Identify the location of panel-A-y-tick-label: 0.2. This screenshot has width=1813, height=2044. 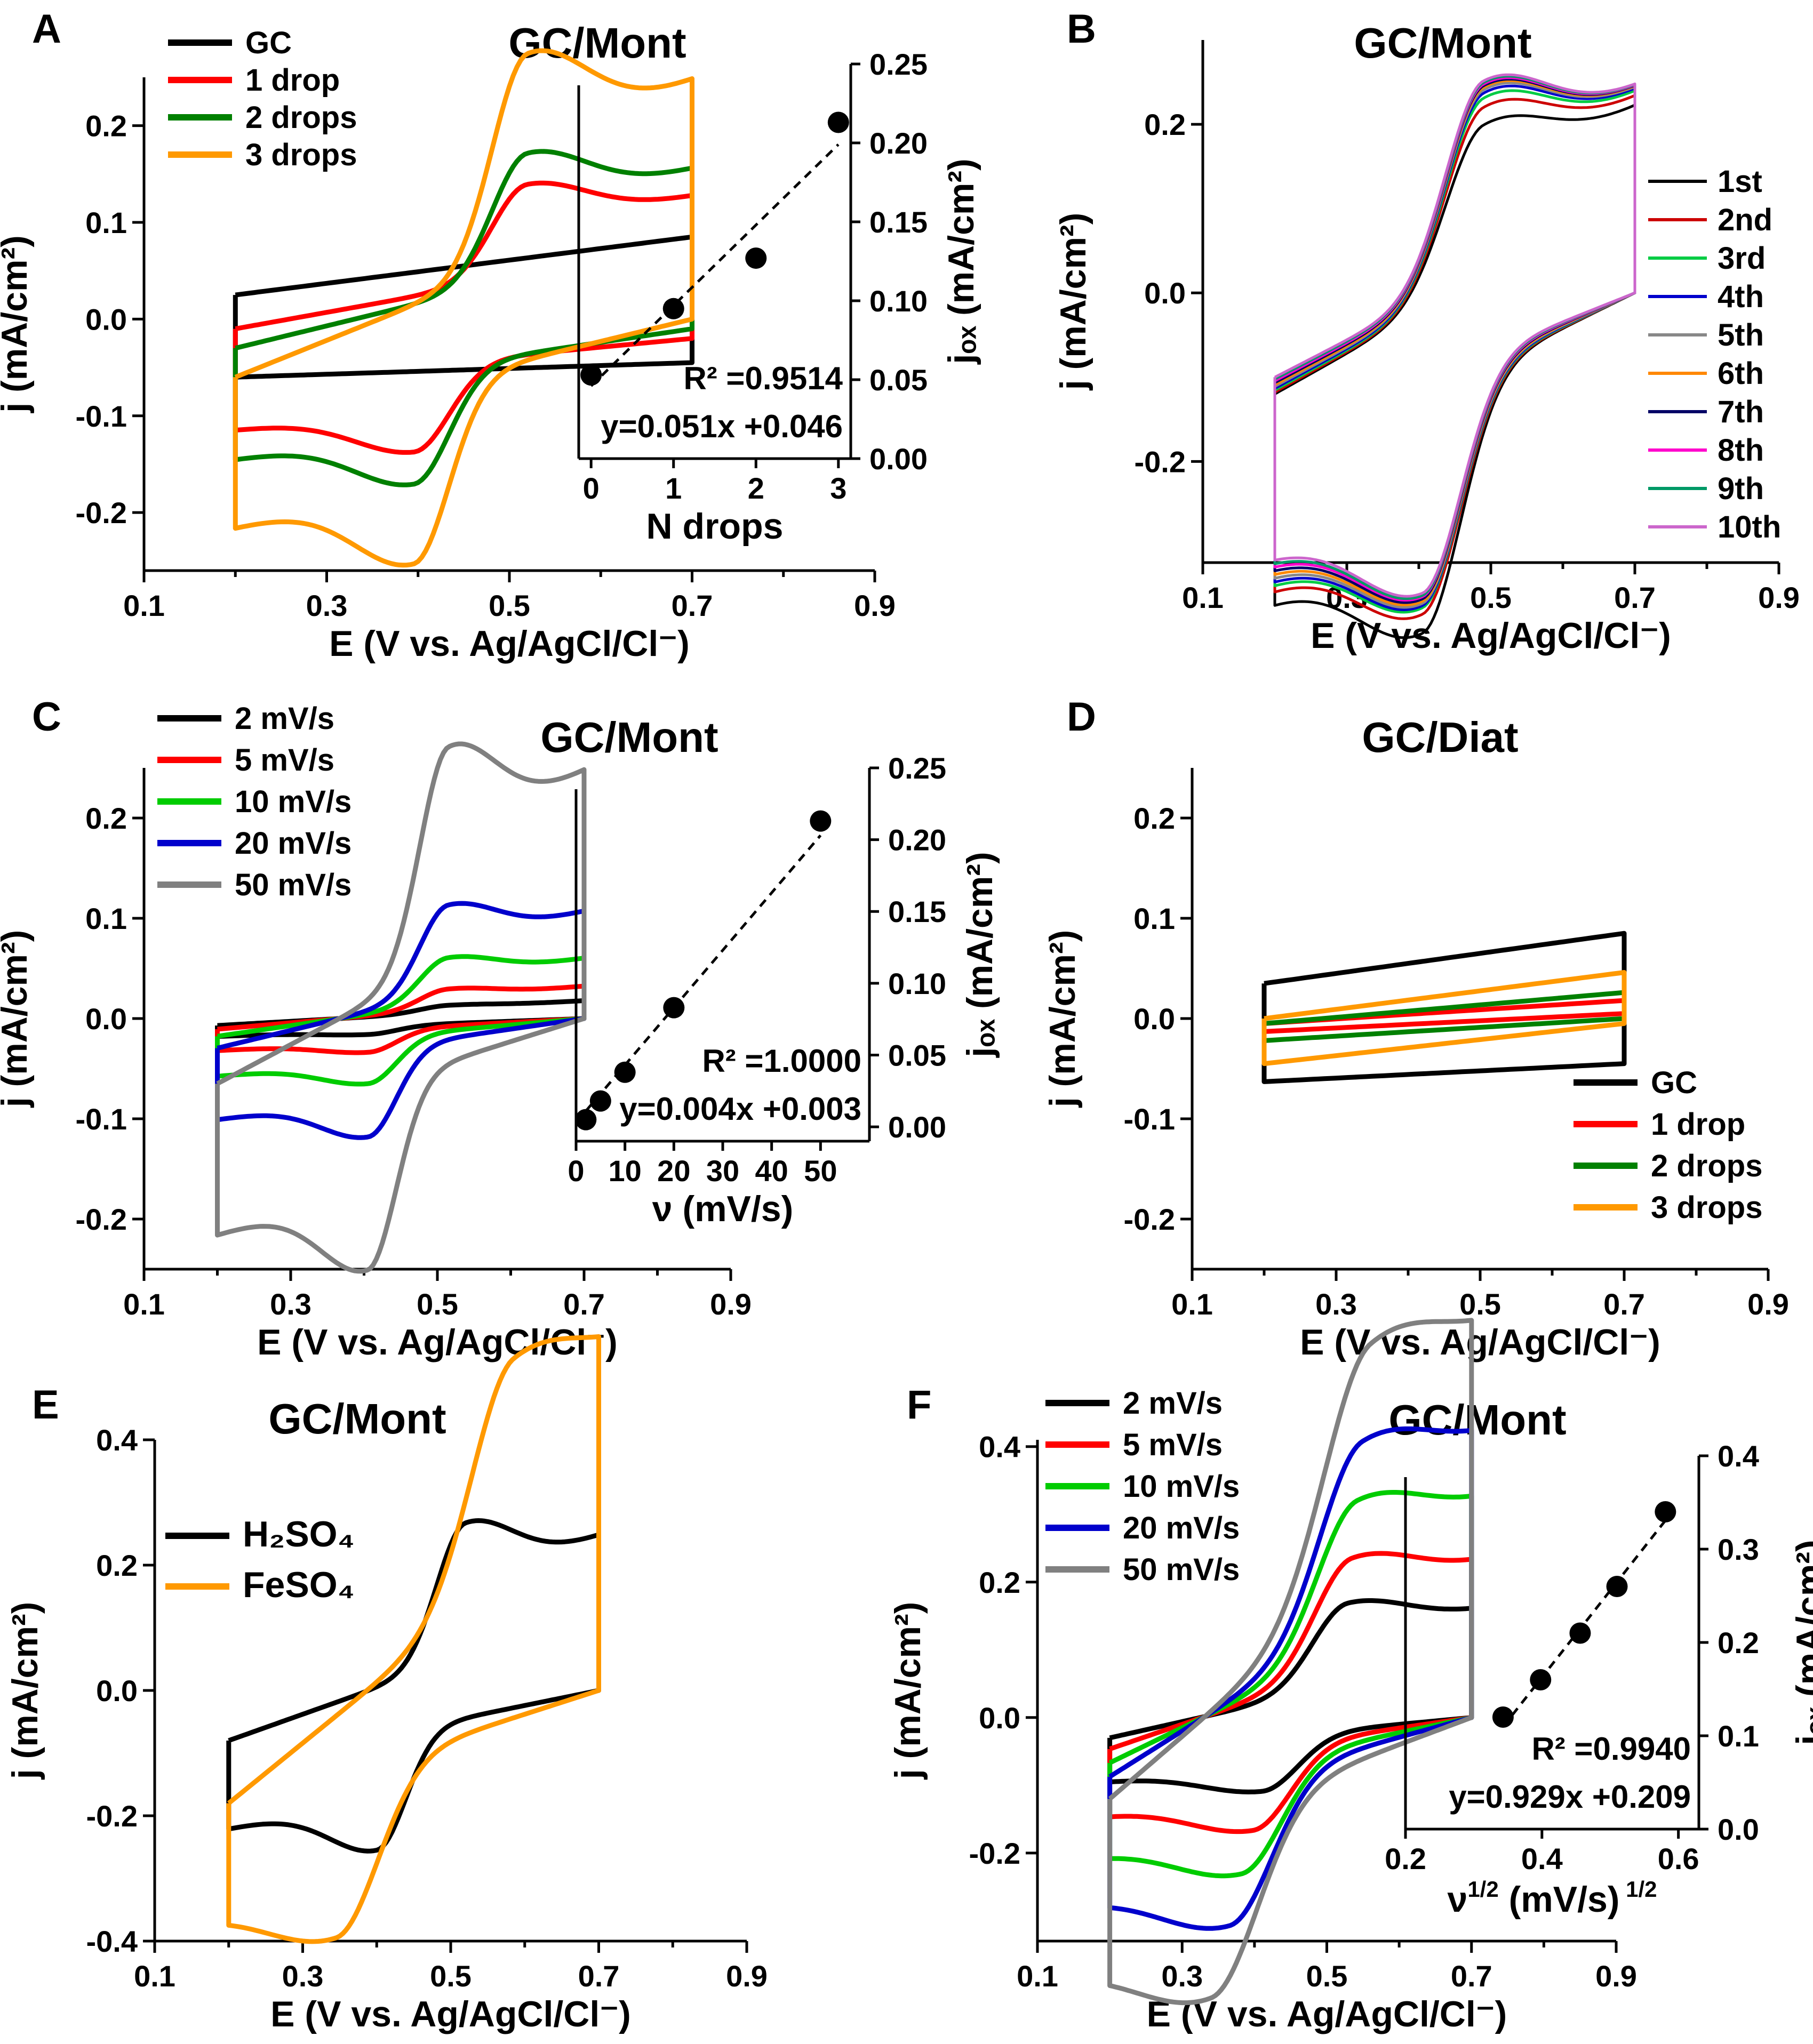
(106, 126).